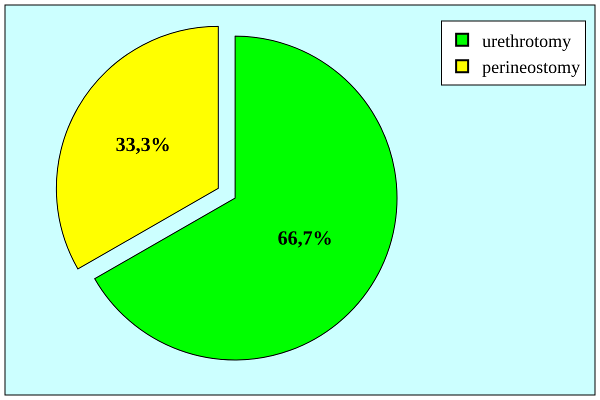  I want to click on data-label: 33,3%, so click(143, 145).